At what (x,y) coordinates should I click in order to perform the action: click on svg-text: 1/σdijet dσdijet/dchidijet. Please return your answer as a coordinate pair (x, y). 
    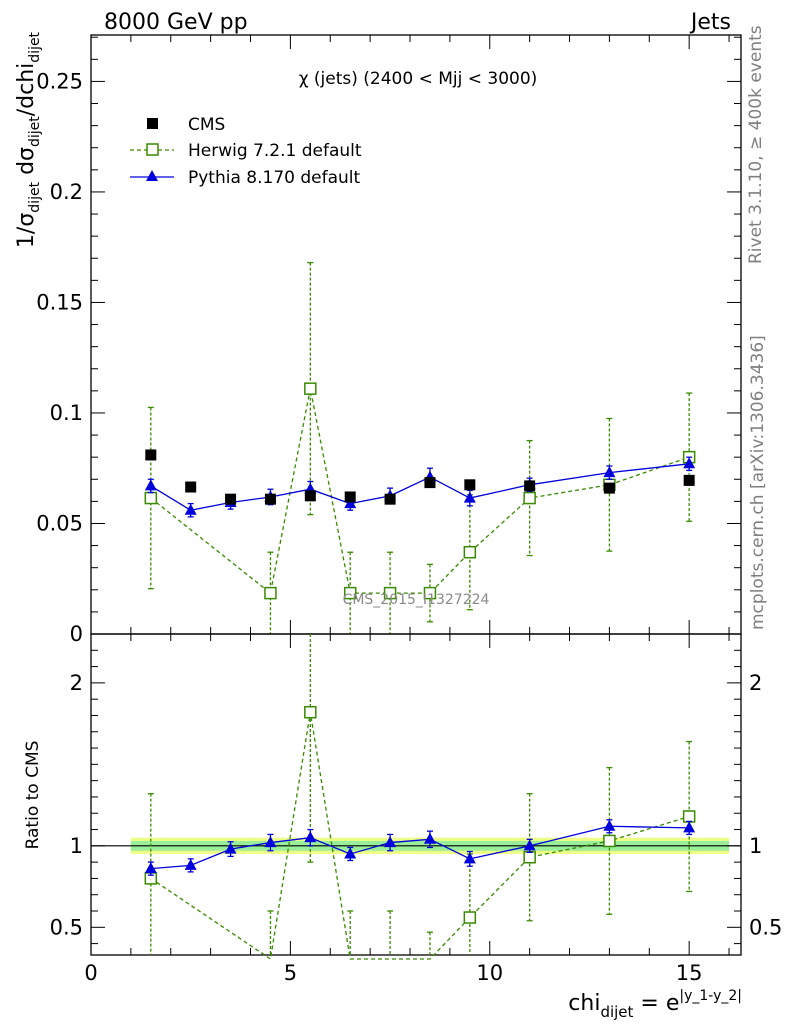
    Looking at the image, I should click on (28, 139).